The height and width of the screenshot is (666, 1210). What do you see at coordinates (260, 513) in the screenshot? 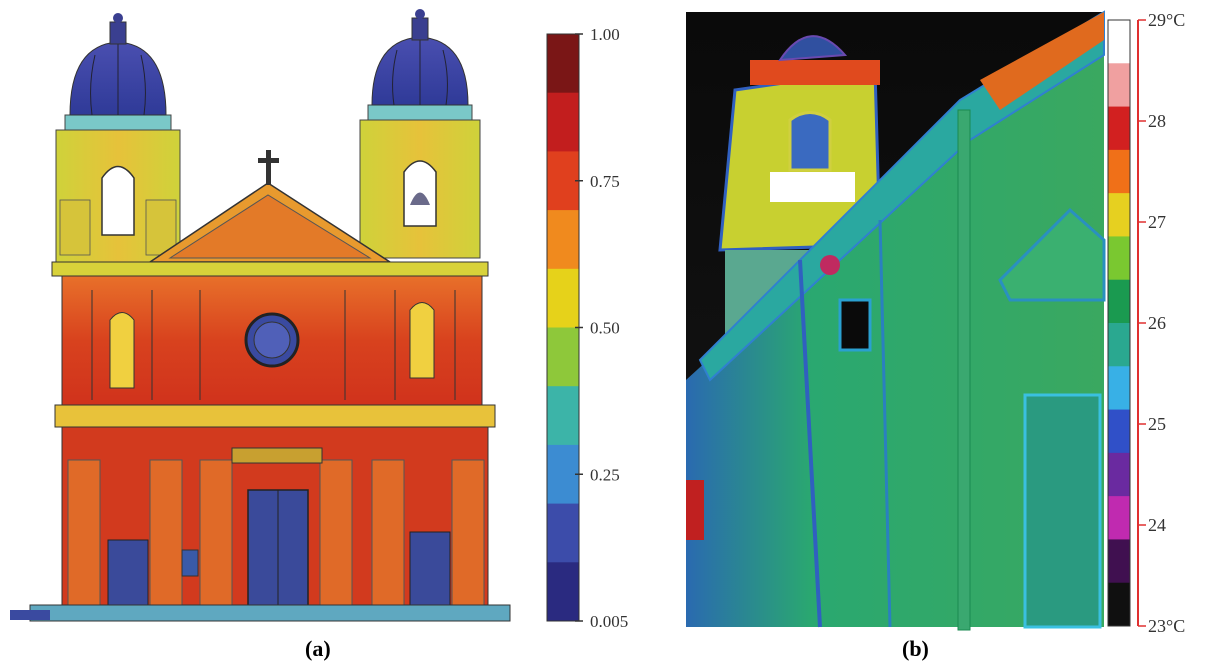
I see `lower-facade` at bounding box center [260, 513].